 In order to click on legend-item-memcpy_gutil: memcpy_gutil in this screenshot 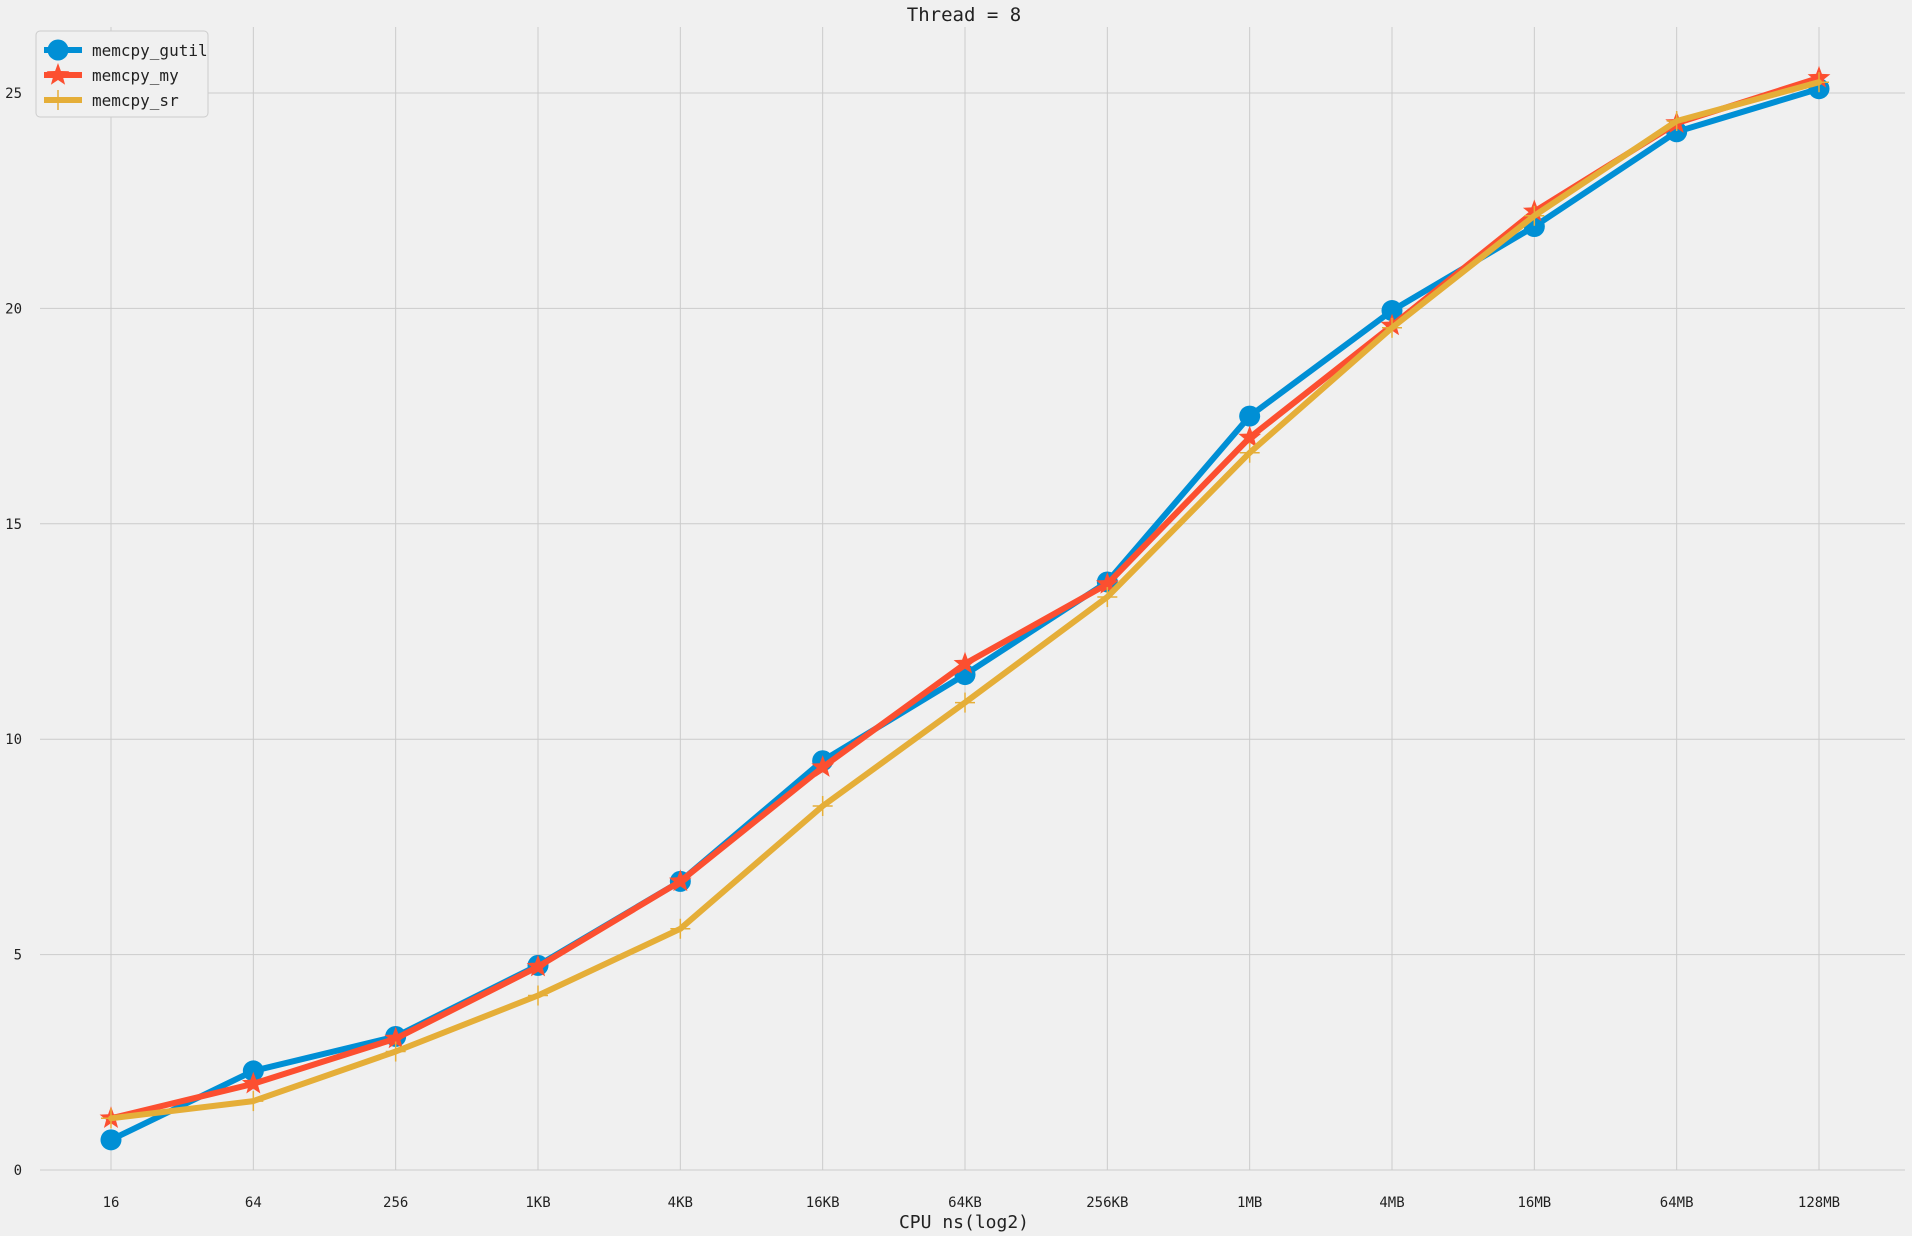, I will do `click(126, 50)`.